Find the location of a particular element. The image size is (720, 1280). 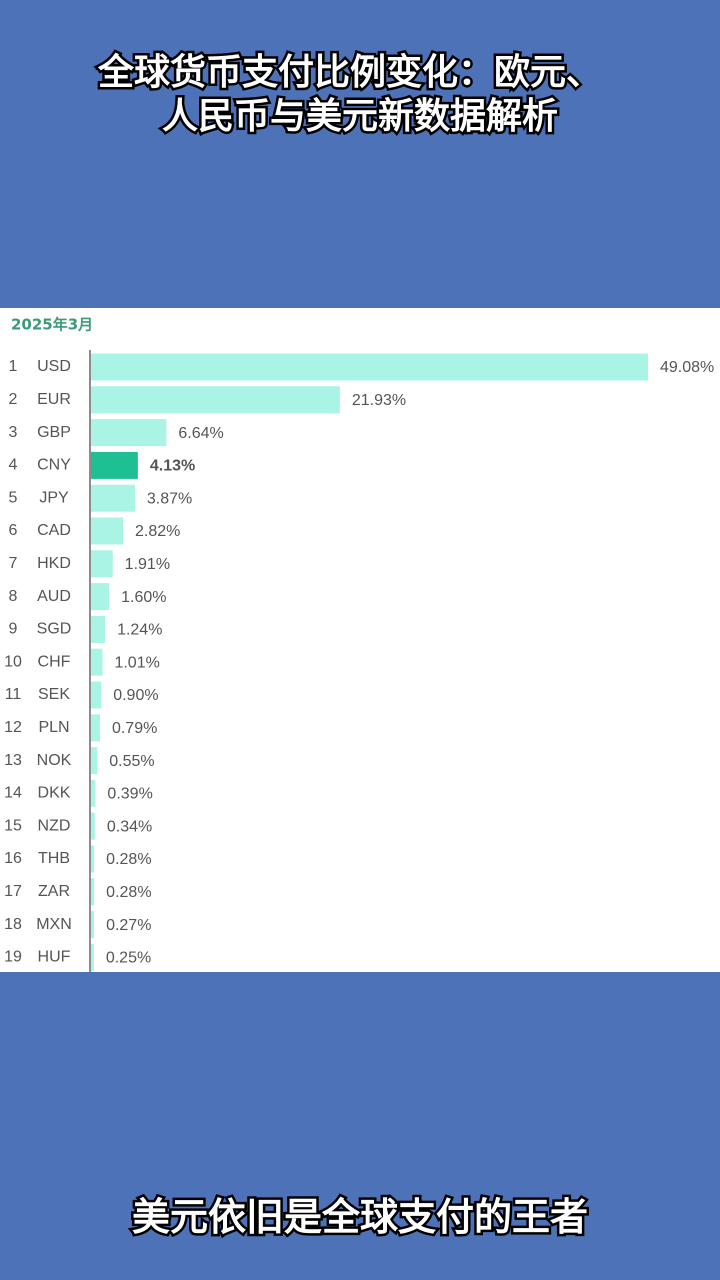

y-tick-label: CAD is located at coordinates (54, 530).